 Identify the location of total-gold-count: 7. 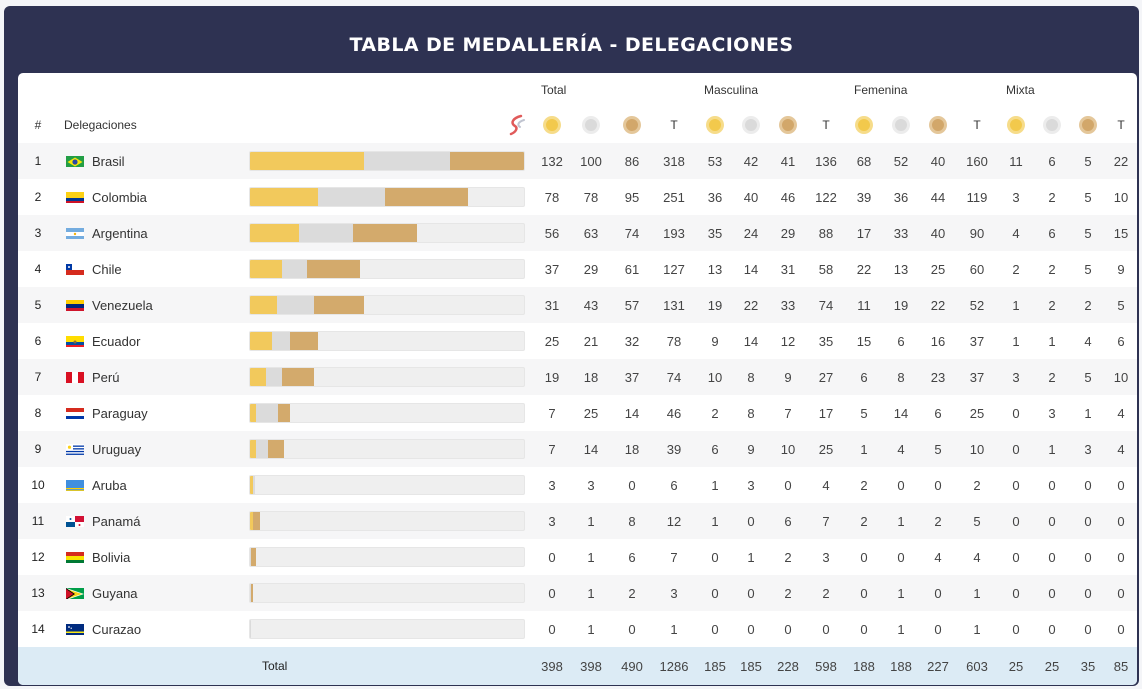
(552, 413).